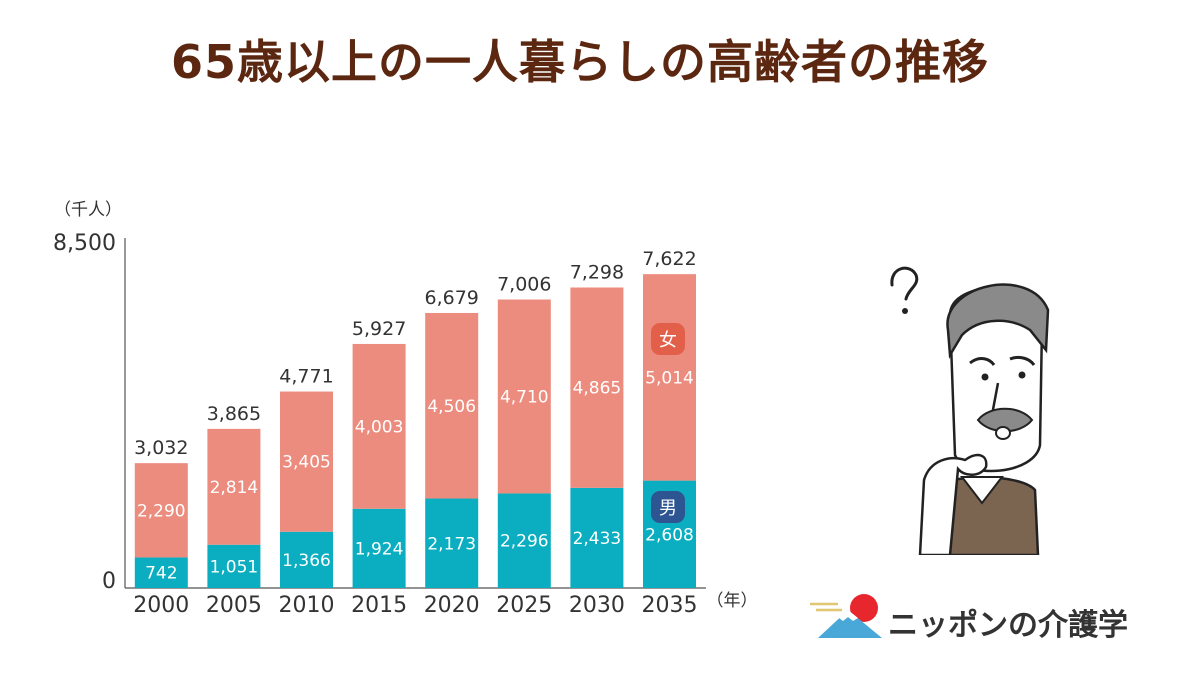 The width and height of the screenshot is (1200, 675). Describe the element at coordinates (161, 605) in the screenshot. I see `x-tick-label: 2000` at that location.